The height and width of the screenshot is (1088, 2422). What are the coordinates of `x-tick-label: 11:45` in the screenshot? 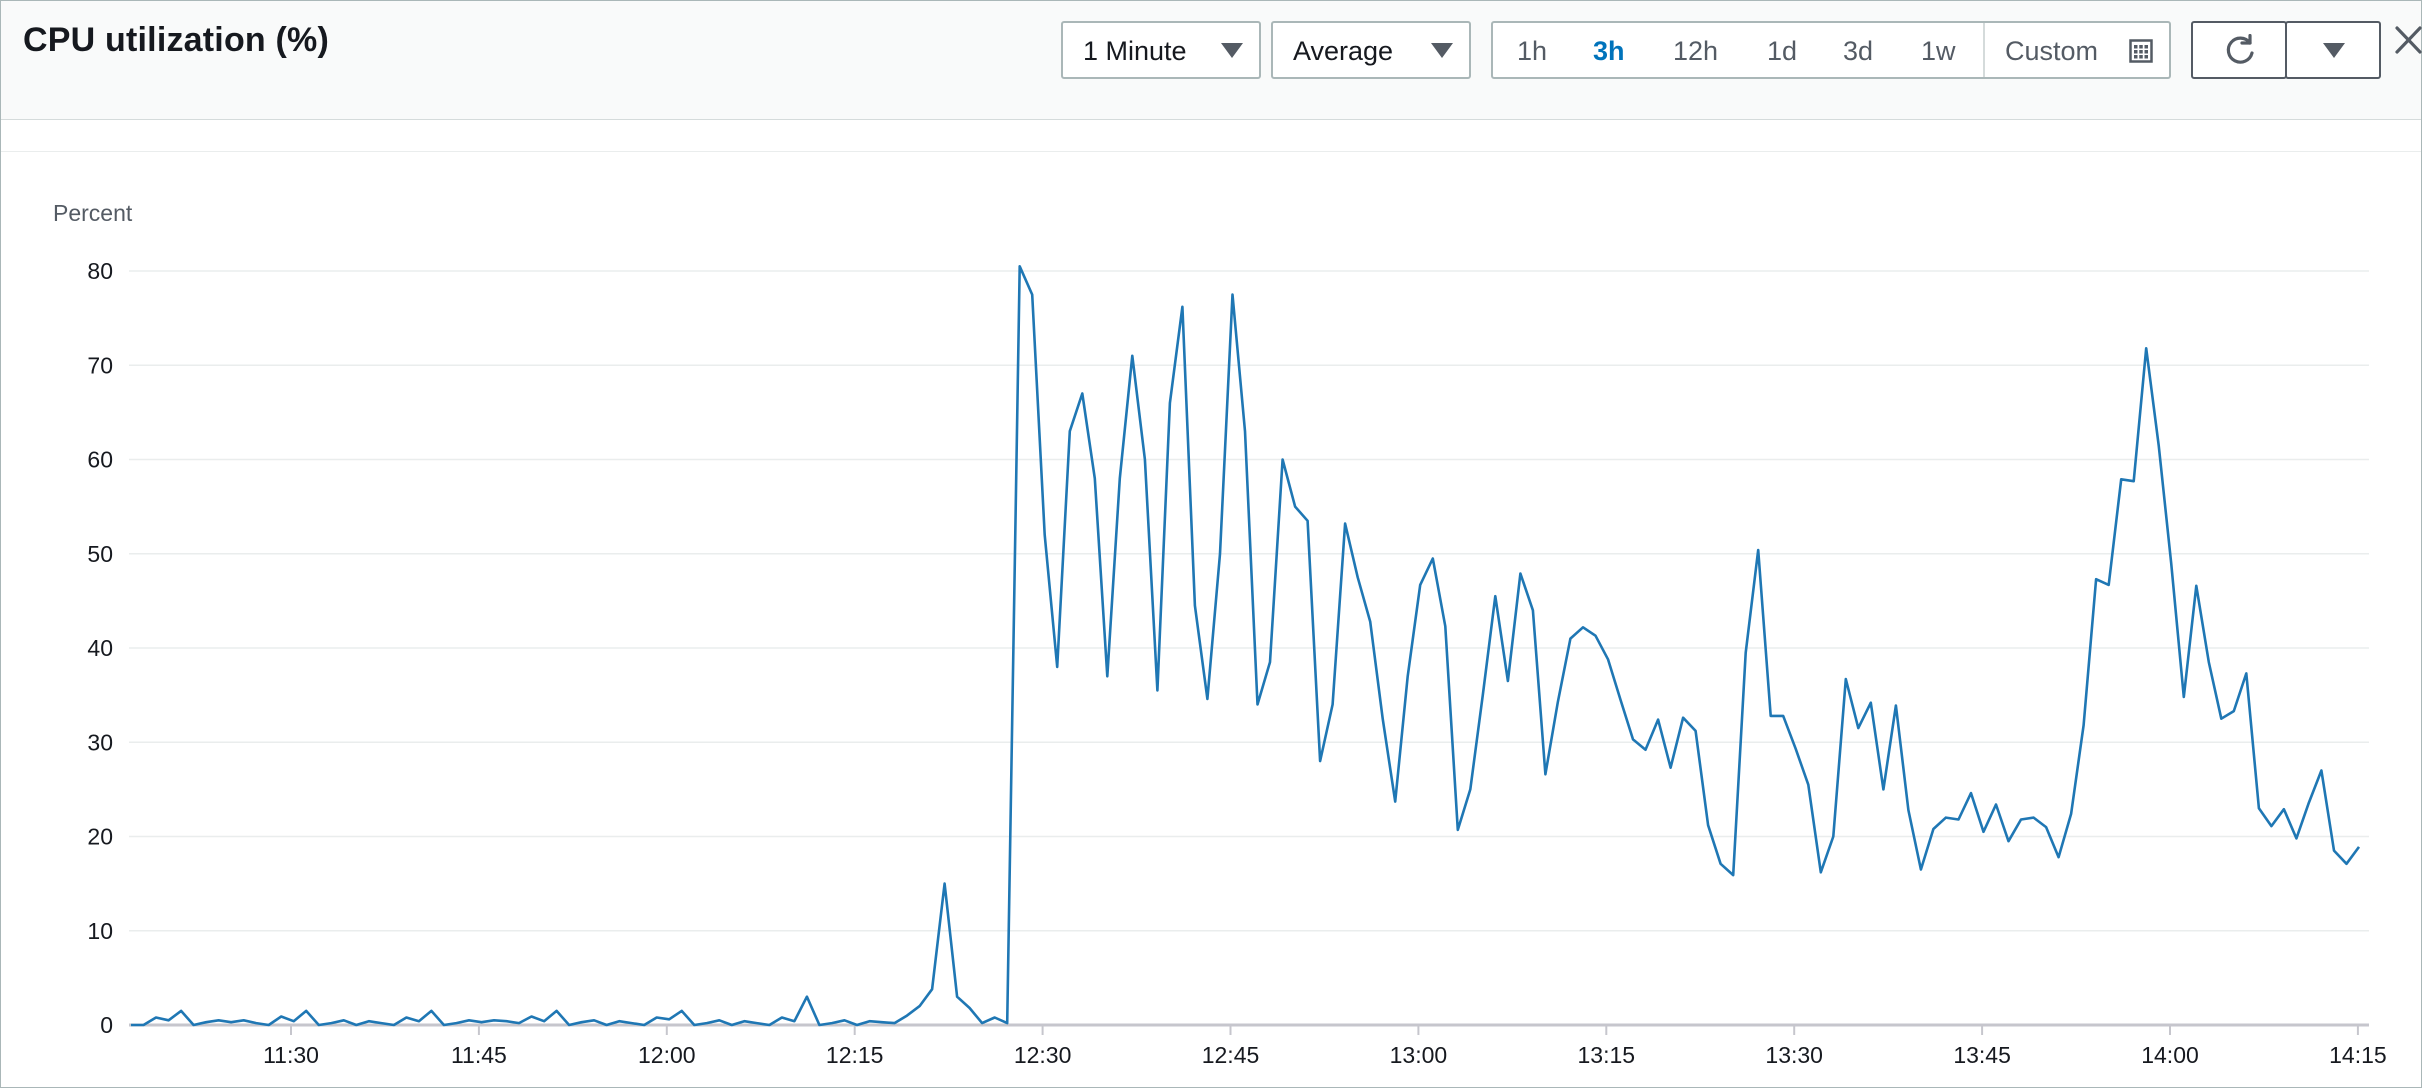 It's located at (479, 1055).